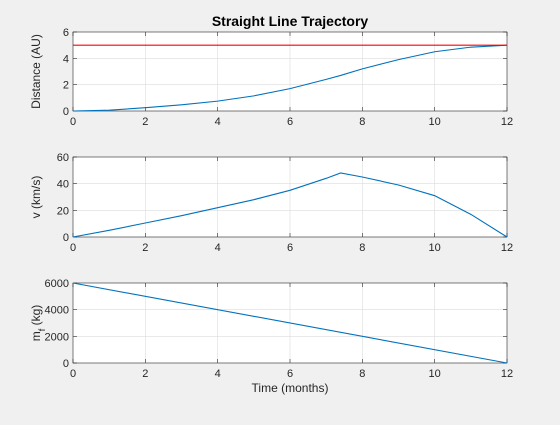 The image size is (560, 425). I want to click on y-tick-label: 4, so click(66, 59).